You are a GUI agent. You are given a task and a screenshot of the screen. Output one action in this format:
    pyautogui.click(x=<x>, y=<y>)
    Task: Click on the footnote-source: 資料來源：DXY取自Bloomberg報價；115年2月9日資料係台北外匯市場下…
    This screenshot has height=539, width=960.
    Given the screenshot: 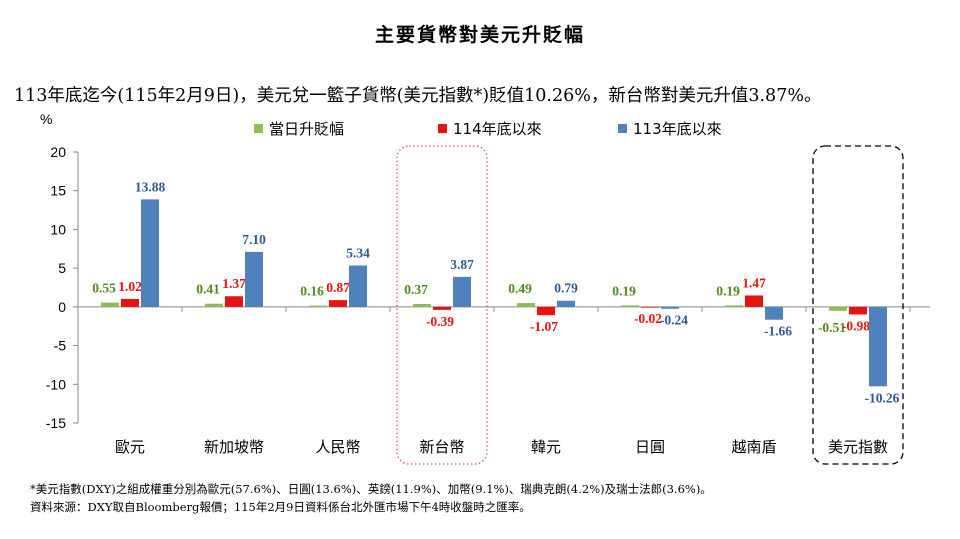 What is the action you would take?
    pyautogui.click(x=280, y=507)
    